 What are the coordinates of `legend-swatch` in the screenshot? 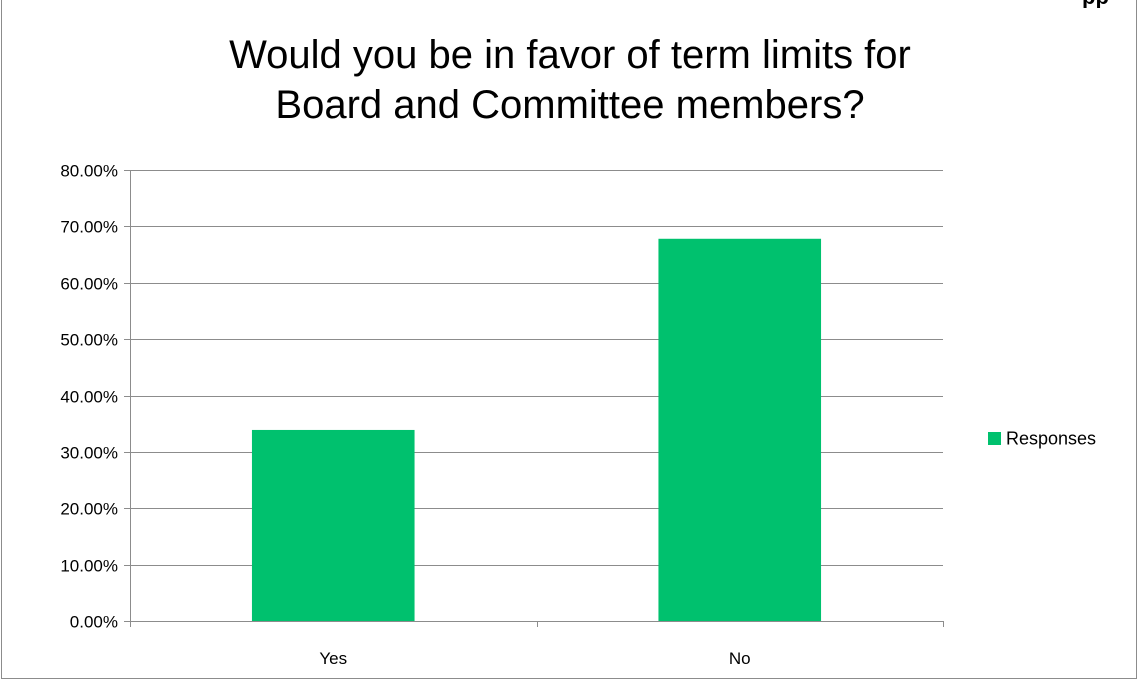 It's located at (994, 438).